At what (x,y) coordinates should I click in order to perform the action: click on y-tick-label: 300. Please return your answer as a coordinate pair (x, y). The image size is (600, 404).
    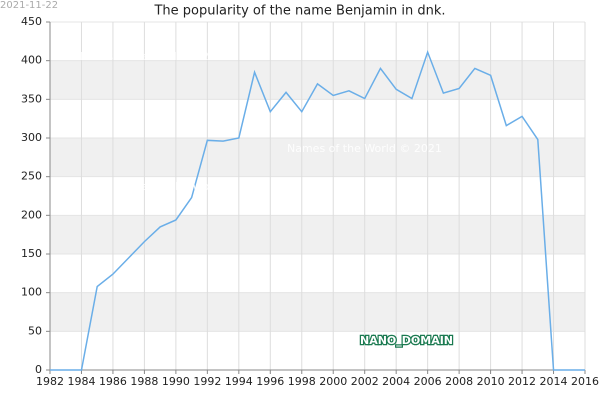
    Looking at the image, I should click on (31, 137).